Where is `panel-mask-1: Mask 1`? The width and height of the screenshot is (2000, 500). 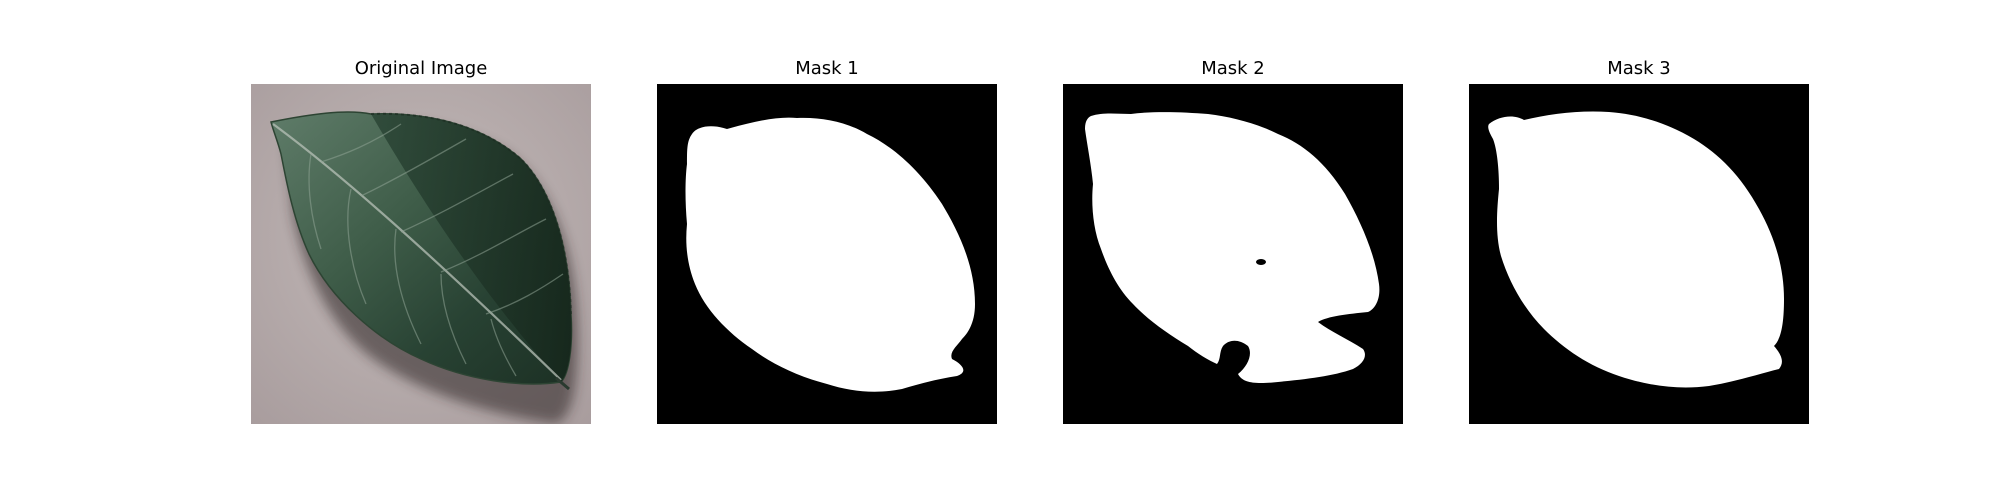
panel-mask-1: Mask 1 is located at coordinates (827, 239).